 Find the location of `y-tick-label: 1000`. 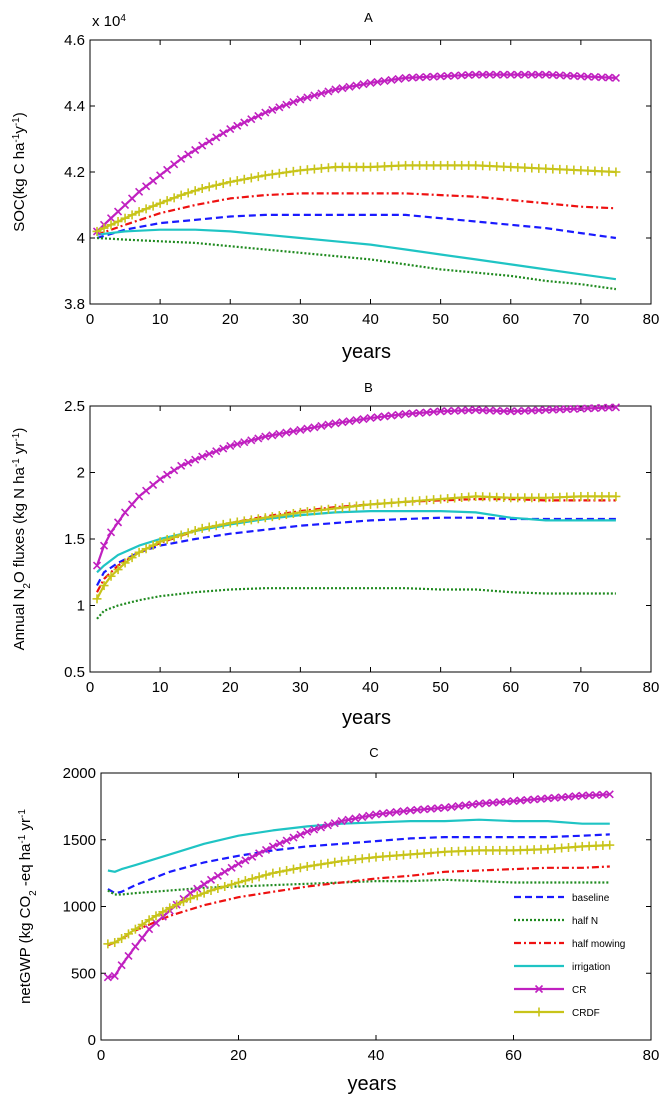

y-tick-label: 1000 is located at coordinates (79, 907).